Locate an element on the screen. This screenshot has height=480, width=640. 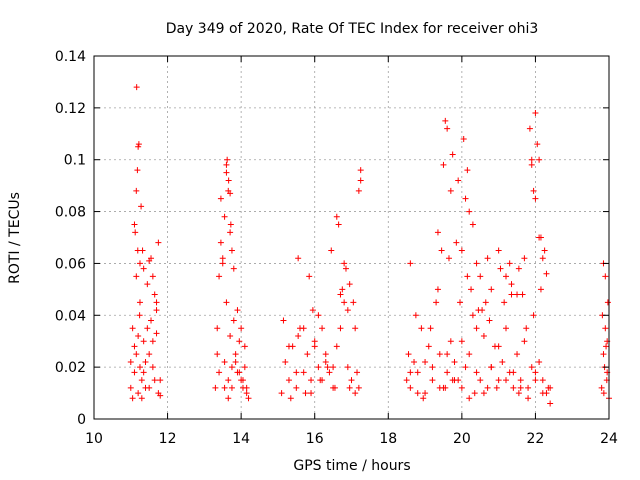
x-tick-label: 22 is located at coordinates (536, 439).